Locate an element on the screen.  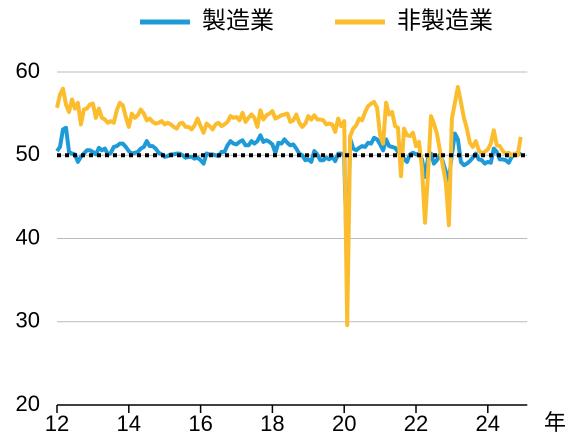
x-tick-label: 18 is located at coordinates (272, 423).